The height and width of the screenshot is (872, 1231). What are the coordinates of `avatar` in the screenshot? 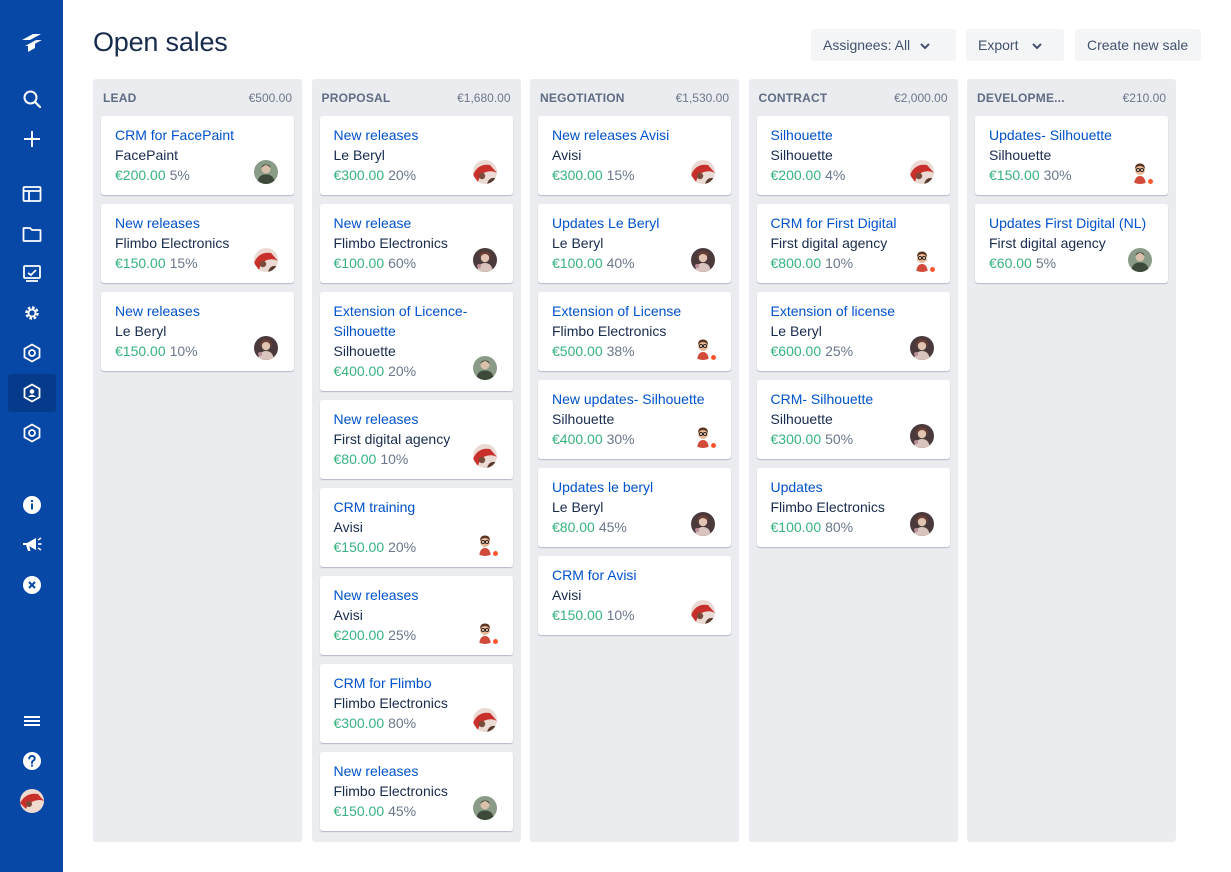 It's located at (32, 801).